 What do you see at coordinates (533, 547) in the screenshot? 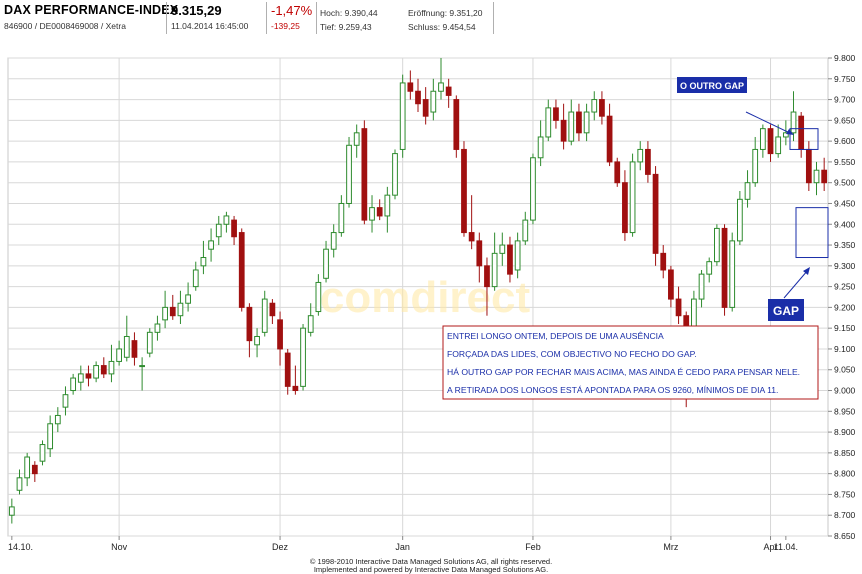
I see `x-tick-label: Feb` at bounding box center [533, 547].